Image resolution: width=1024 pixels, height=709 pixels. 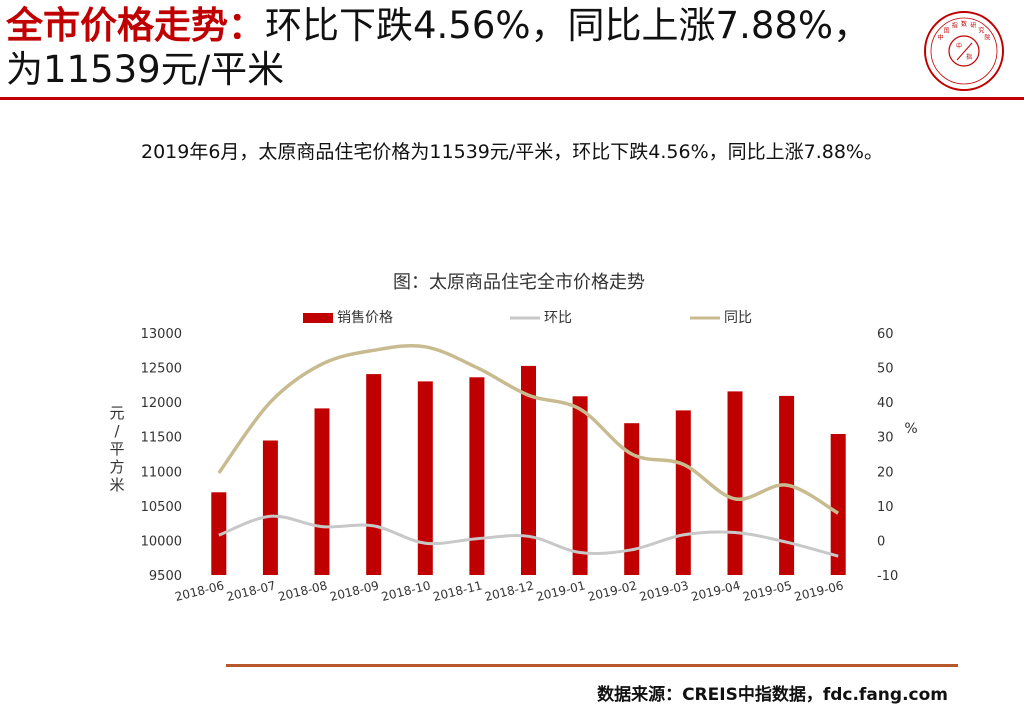 I want to click on x-tick-label: 2019-03, so click(x=664, y=591).